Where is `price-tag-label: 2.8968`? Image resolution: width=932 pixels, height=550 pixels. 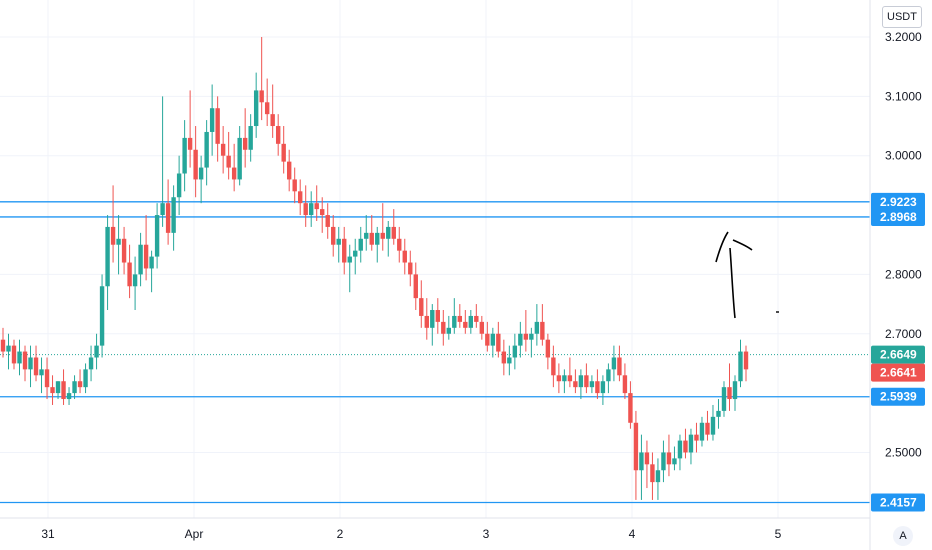 price-tag-label: 2.8968 is located at coordinates (898, 217).